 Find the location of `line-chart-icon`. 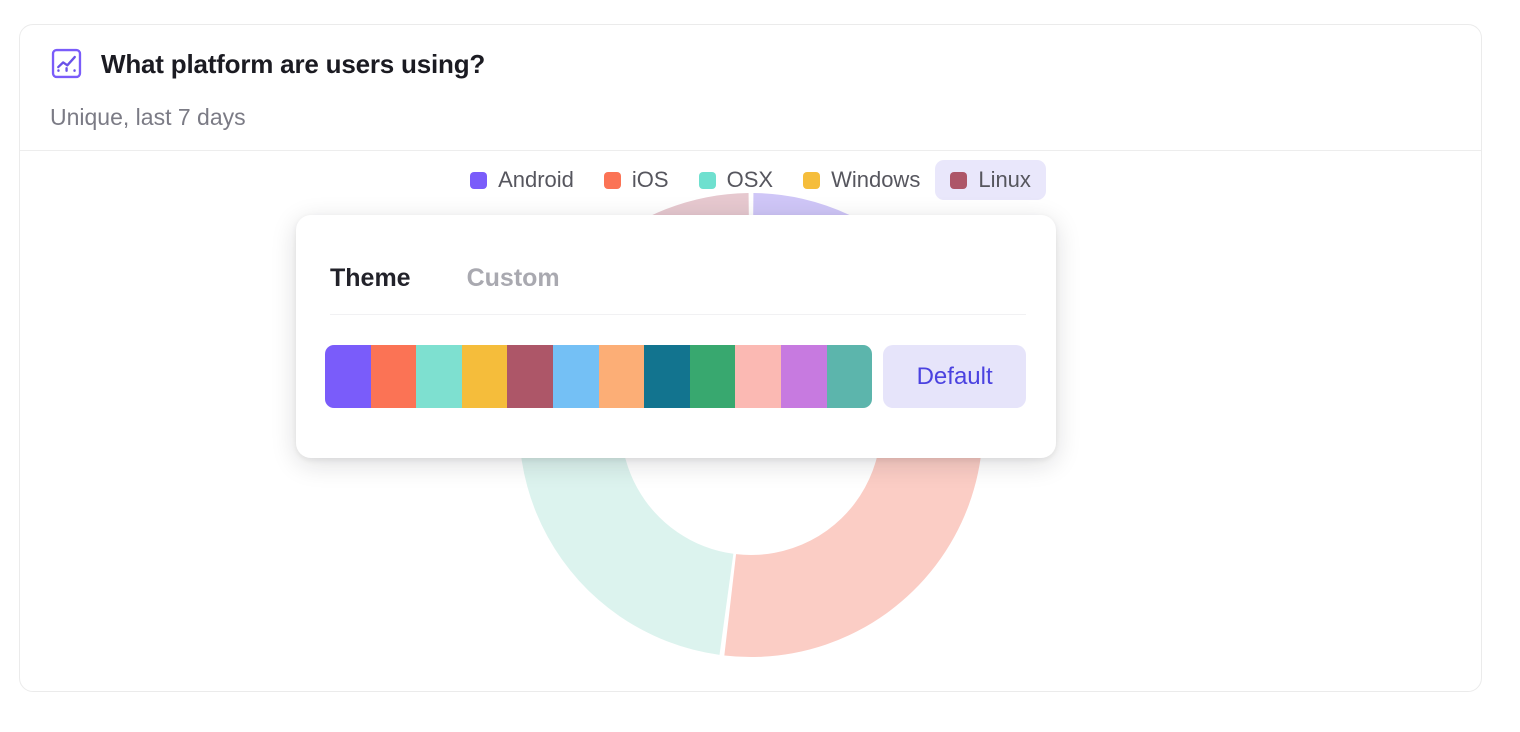

line-chart-icon is located at coordinates (66, 63).